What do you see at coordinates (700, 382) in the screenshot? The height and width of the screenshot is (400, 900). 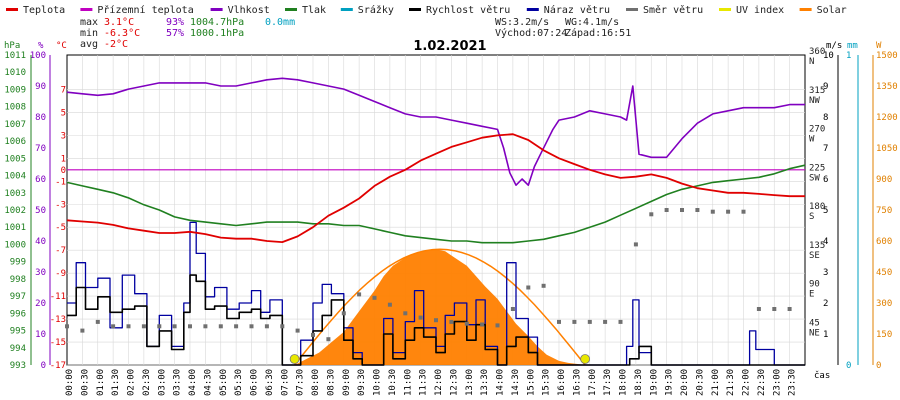 I see `time-tick-label: 20:30` at bounding box center [700, 382].